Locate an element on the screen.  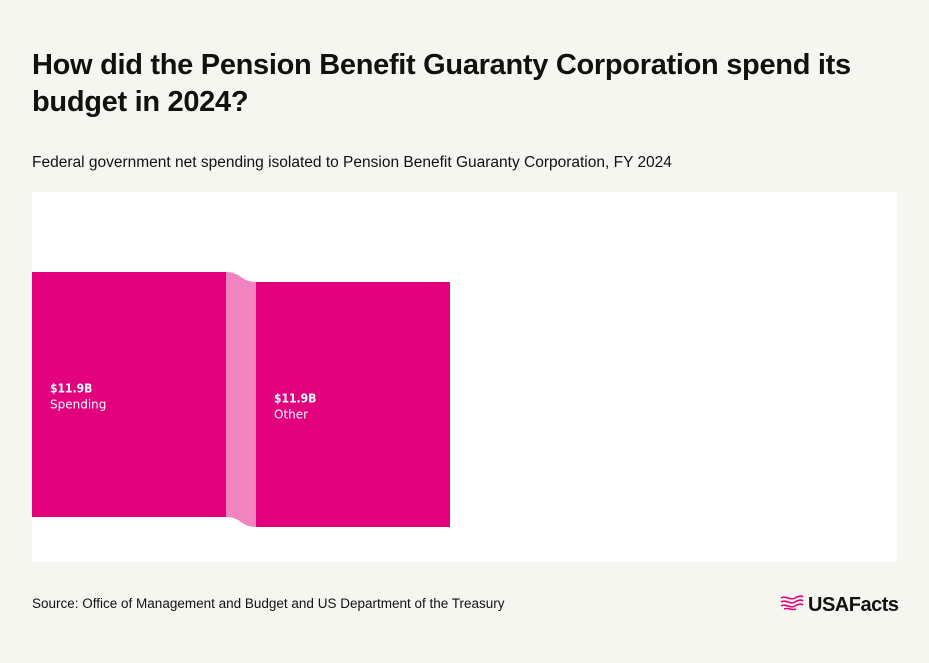
sankey-node-value-spending: $11.9B is located at coordinates (71, 389).